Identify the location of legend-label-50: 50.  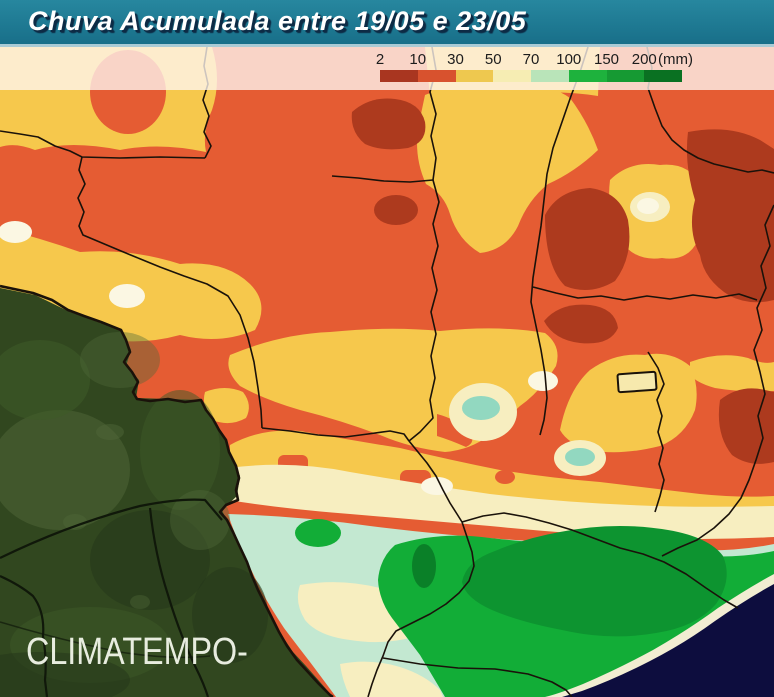
(493, 59).